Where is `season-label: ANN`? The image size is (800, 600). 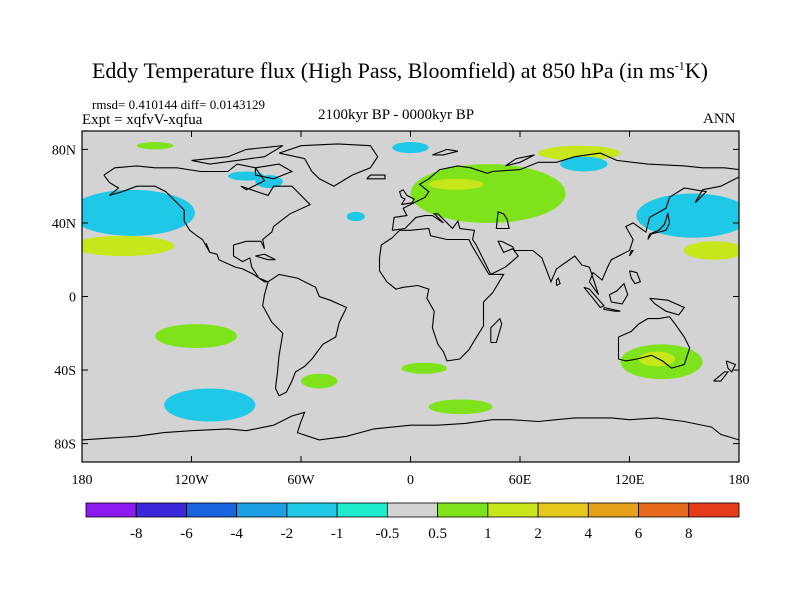 season-label: ANN is located at coordinates (719, 119).